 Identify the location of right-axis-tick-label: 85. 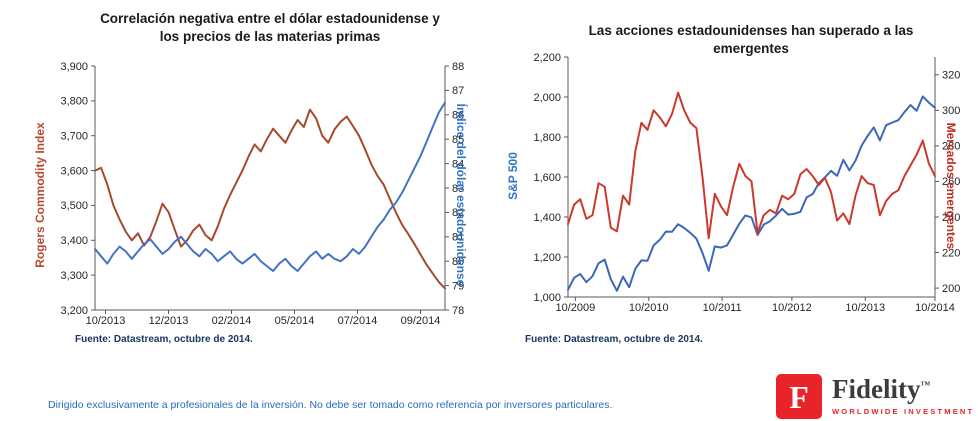
(458, 140).